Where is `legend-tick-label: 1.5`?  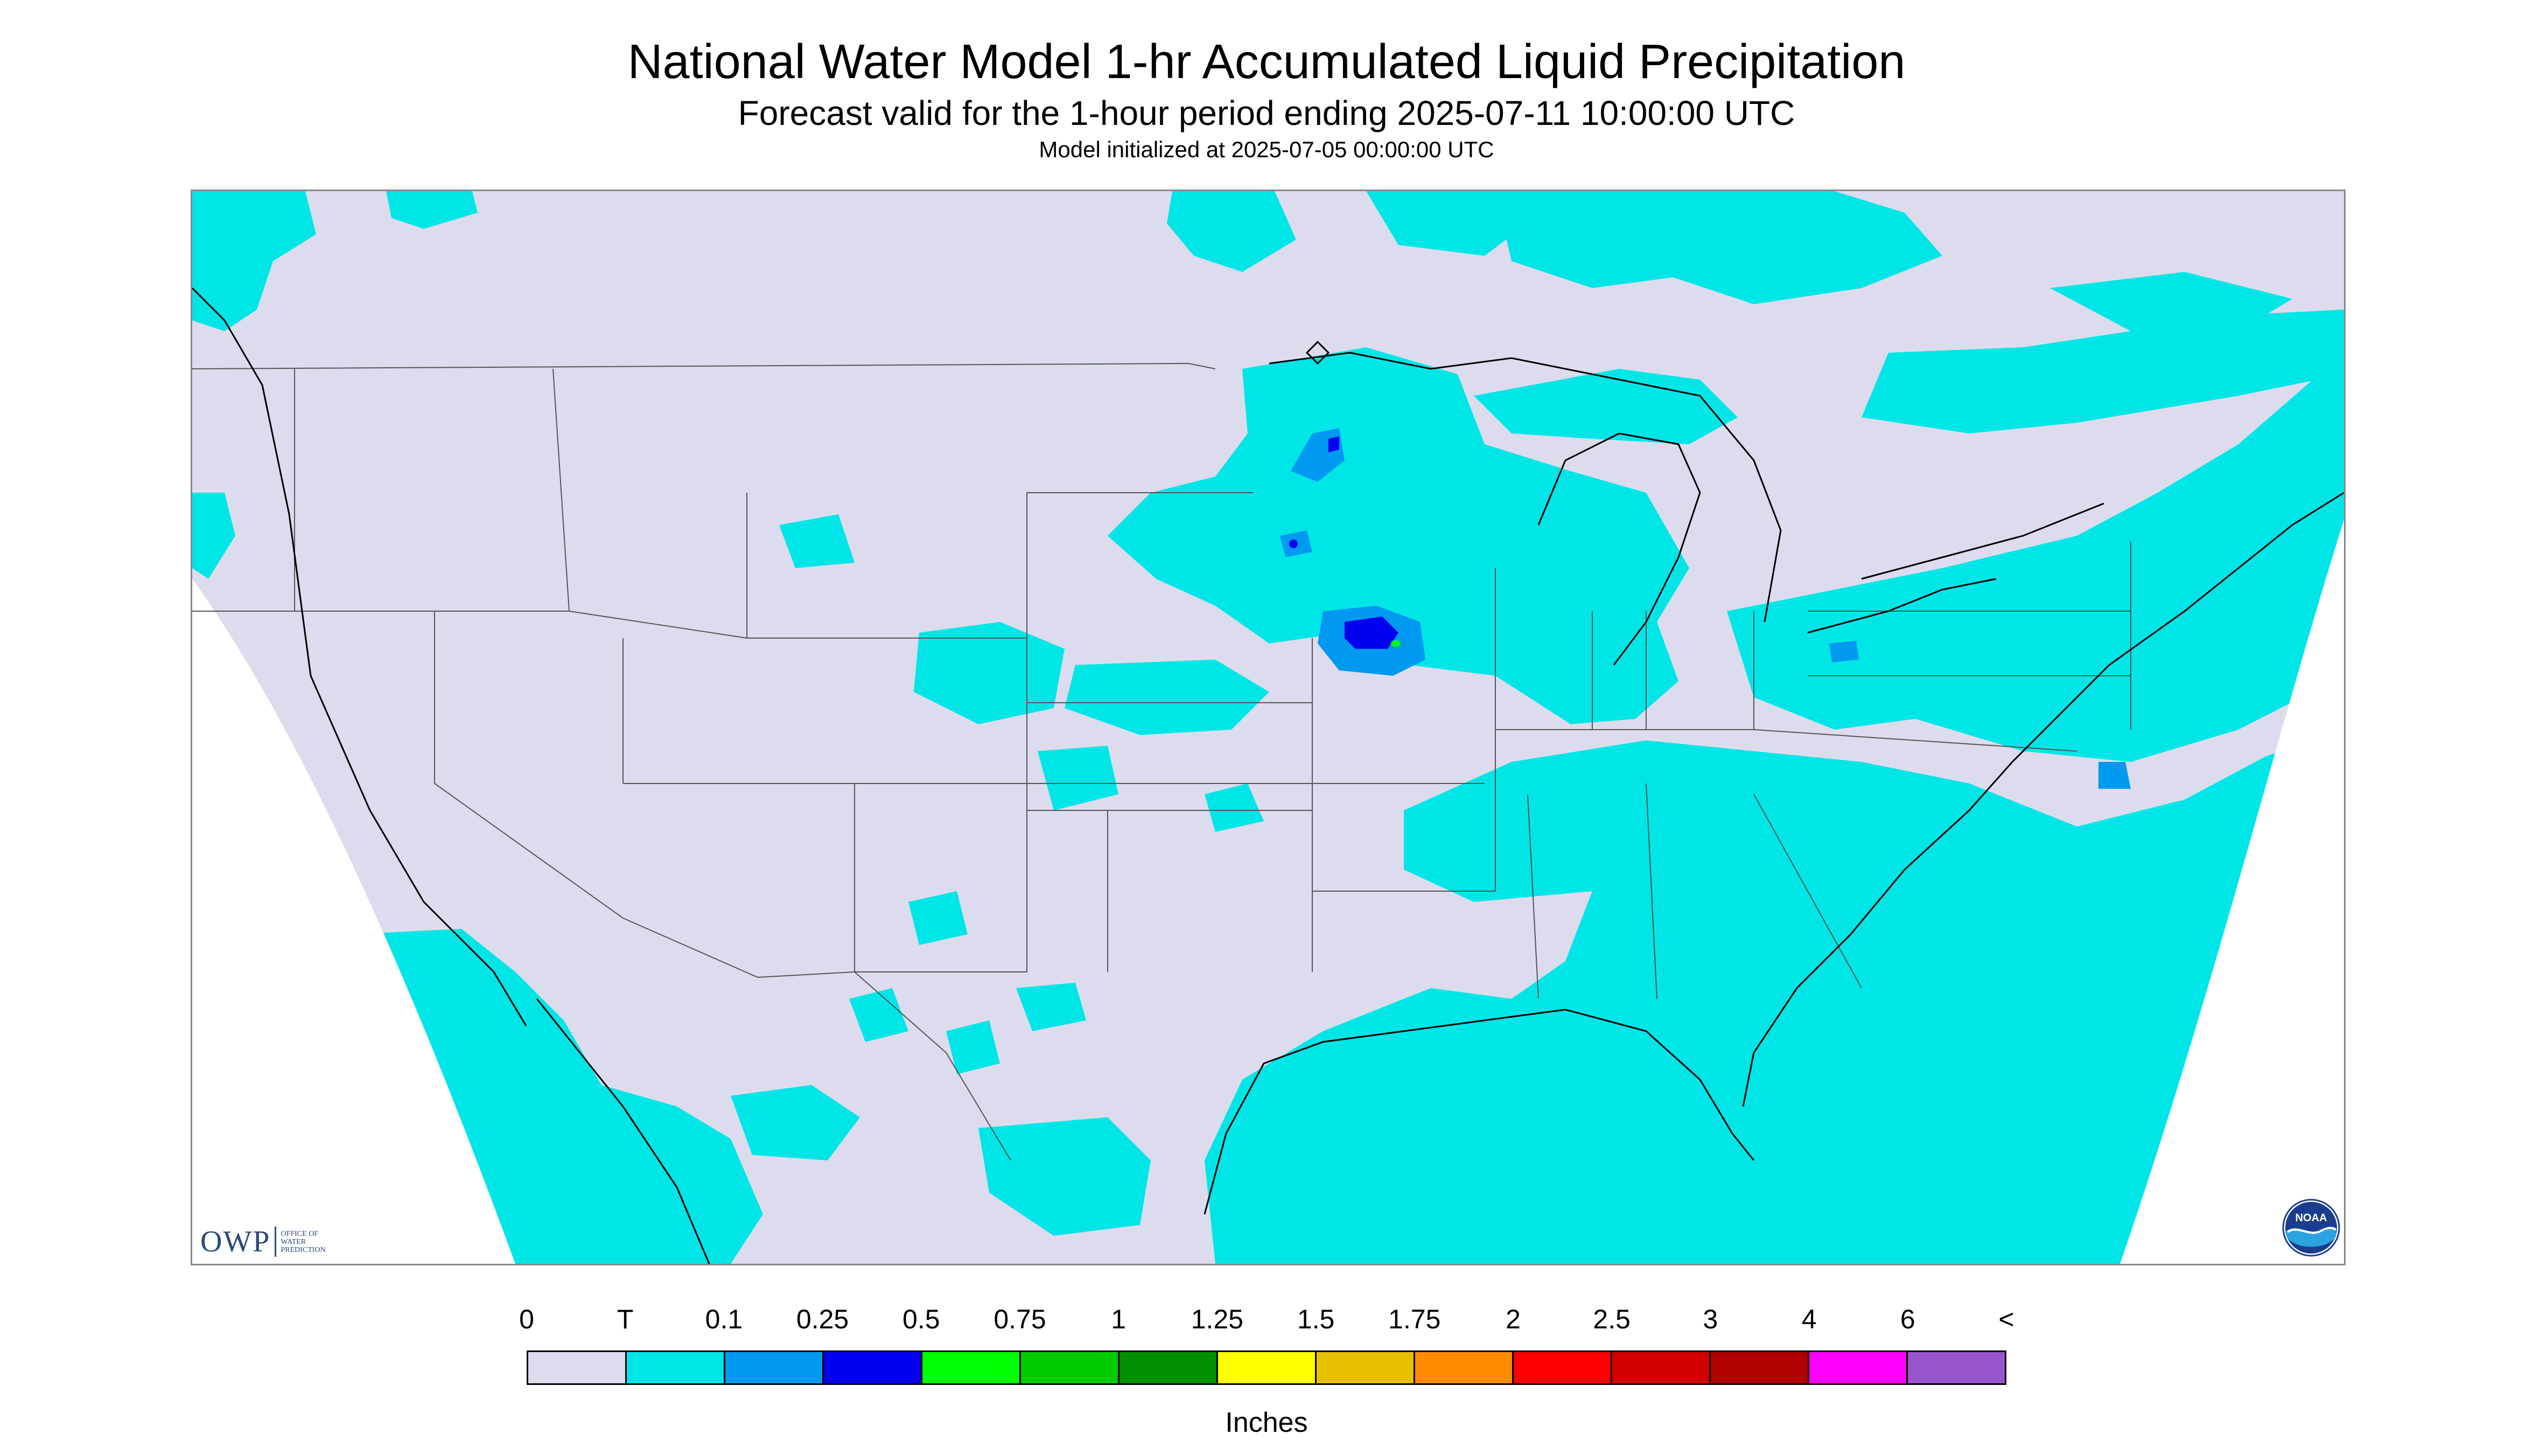
legend-tick-label: 1.5 is located at coordinates (1316, 1319).